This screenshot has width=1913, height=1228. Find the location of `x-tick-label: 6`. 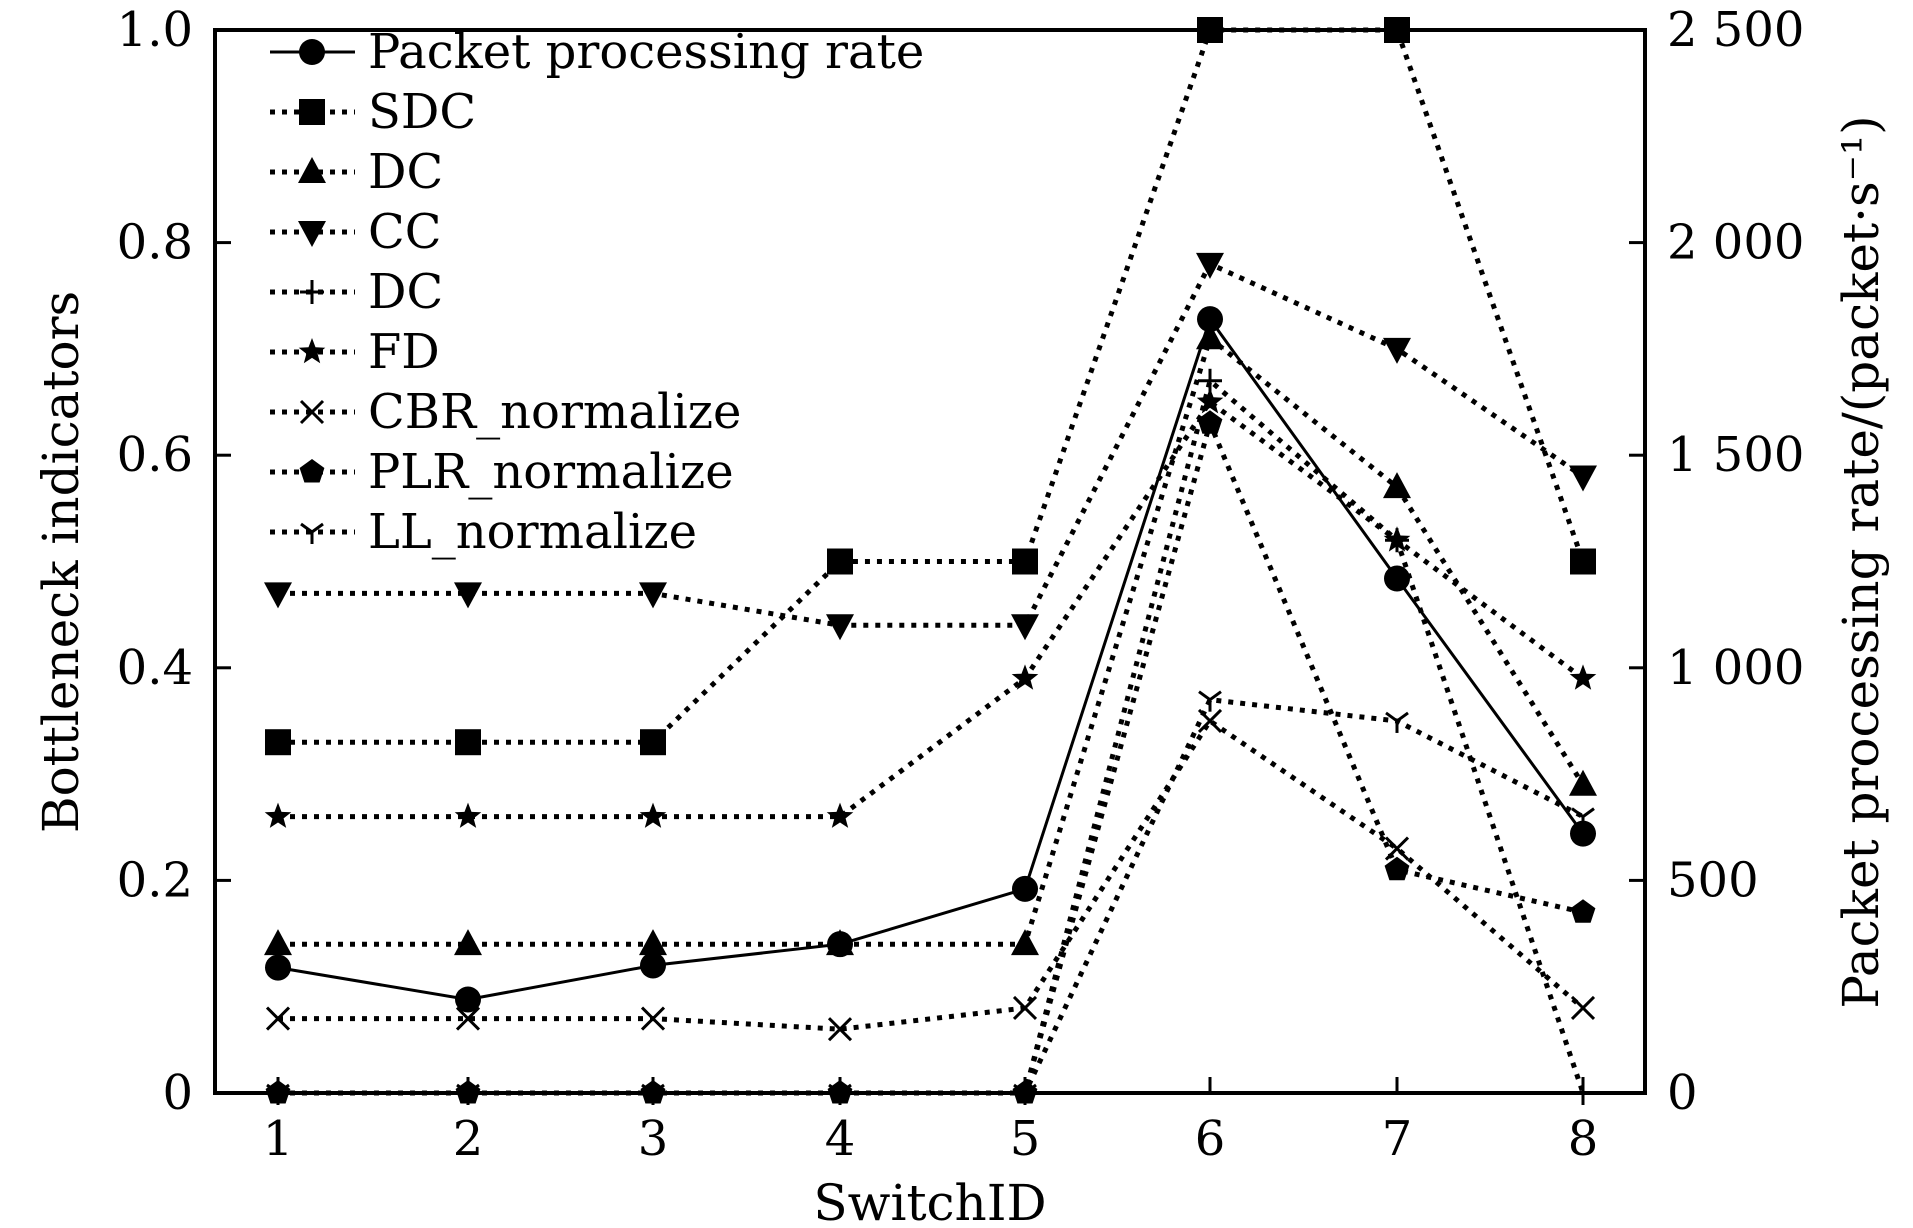

x-tick-label: 6 is located at coordinates (1210, 1139).